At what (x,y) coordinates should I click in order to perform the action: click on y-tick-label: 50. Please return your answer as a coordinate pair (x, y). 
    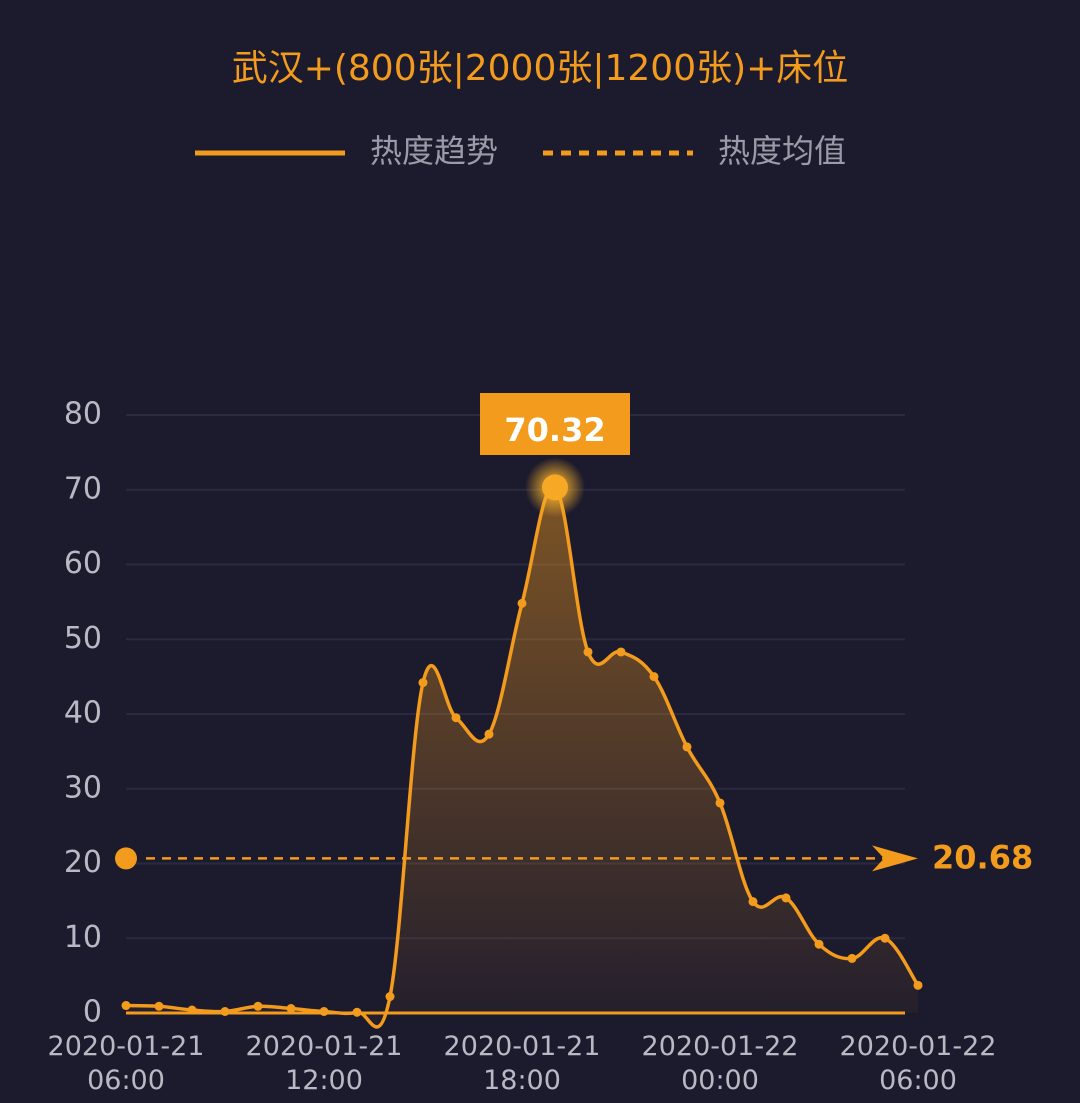
    Looking at the image, I should click on (83, 638).